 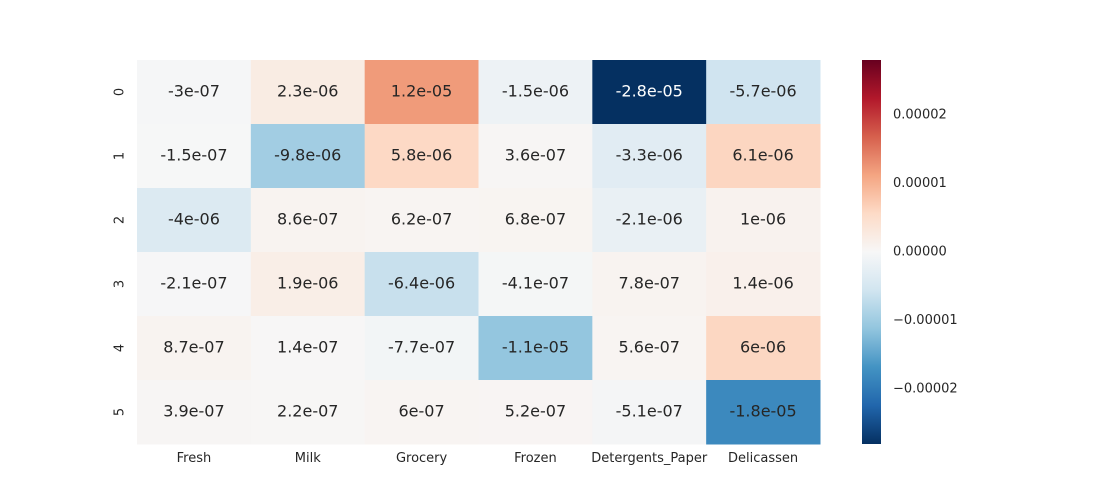 I want to click on colorbar, so click(x=871, y=252).